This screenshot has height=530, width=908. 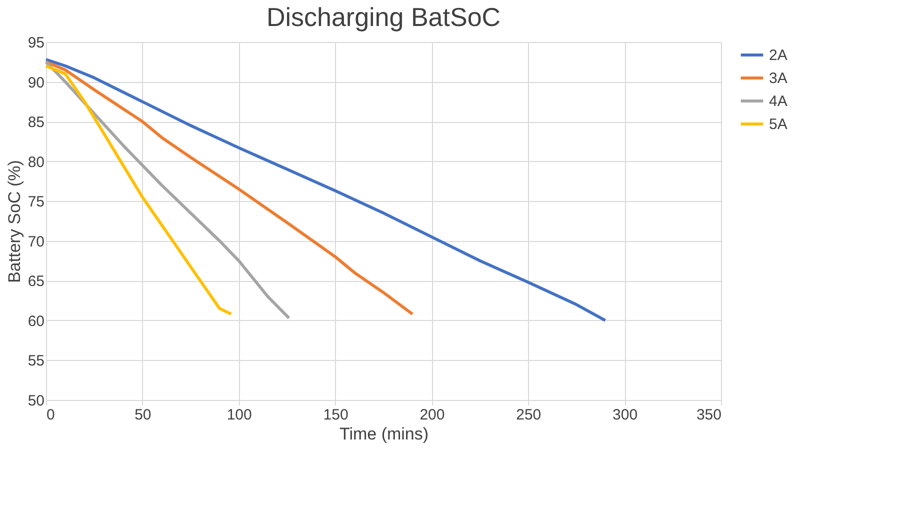 I want to click on y-tick-label: 75, so click(x=36, y=202).